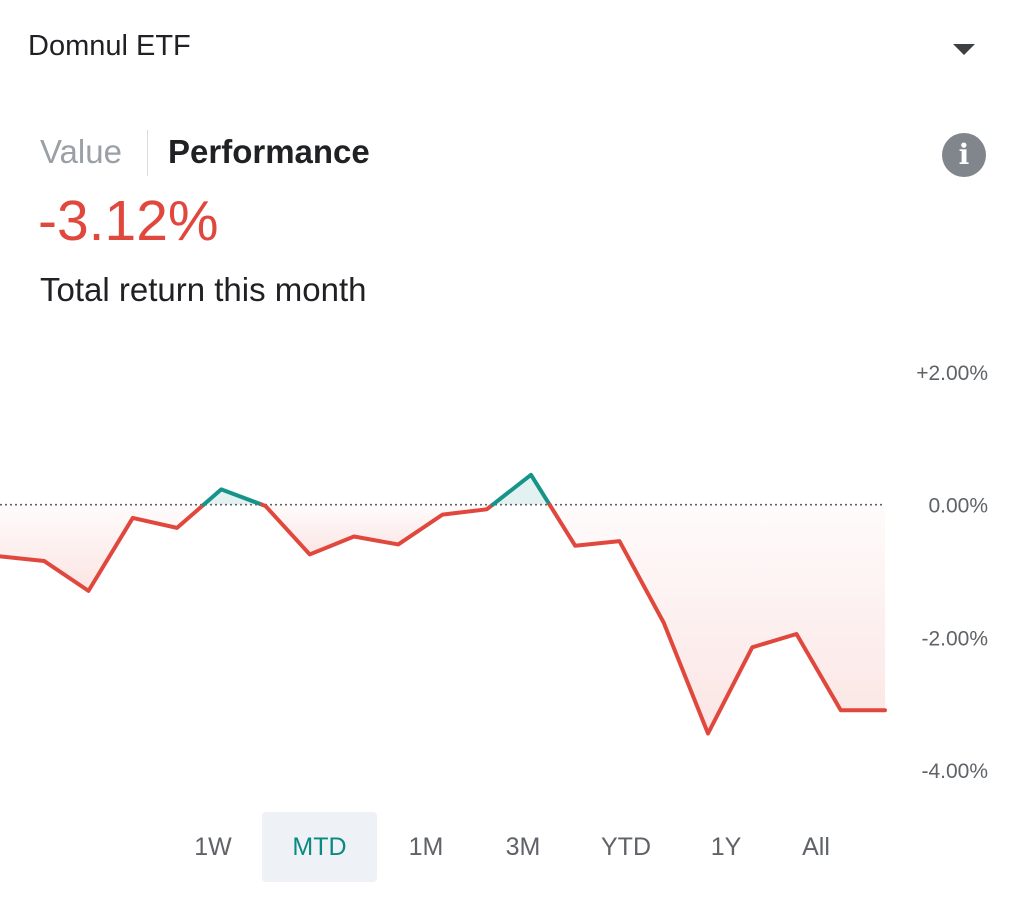 This screenshot has height=901, width=1024. Describe the element at coordinates (213, 847) in the screenshot. I see `tab-1w: 1W` at that location.